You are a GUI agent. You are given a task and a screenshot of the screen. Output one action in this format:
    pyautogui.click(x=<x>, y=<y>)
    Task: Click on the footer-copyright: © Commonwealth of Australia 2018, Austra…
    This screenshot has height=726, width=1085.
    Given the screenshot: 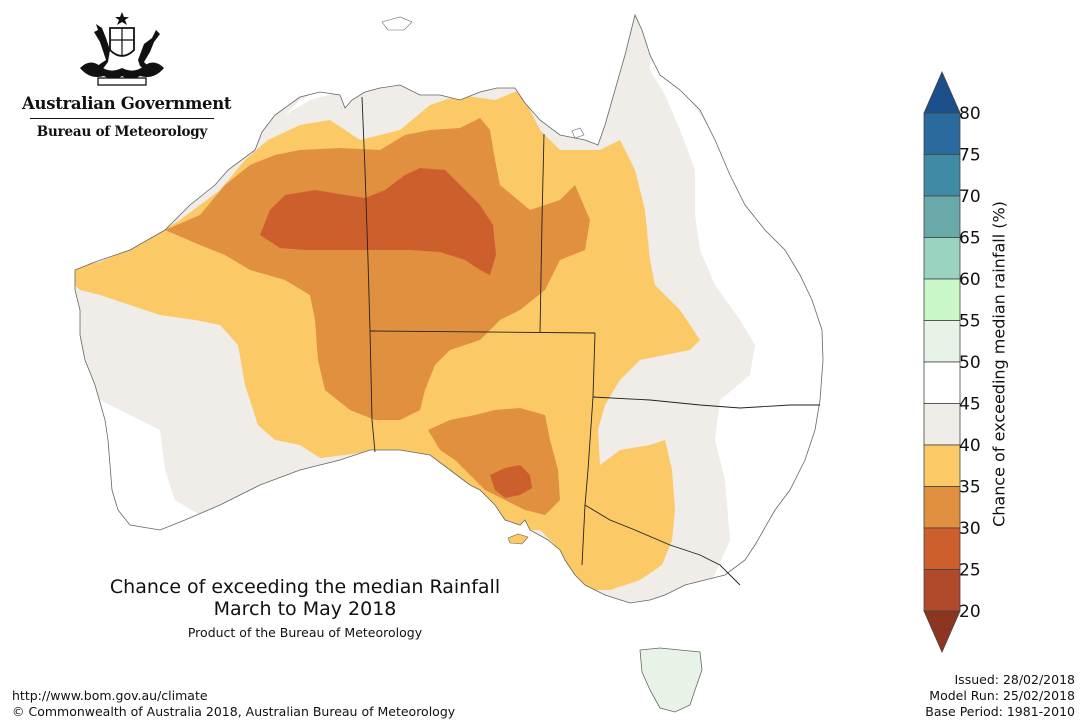 What is the action you would take?
    pyautogui.click(x=234, y=711)
    